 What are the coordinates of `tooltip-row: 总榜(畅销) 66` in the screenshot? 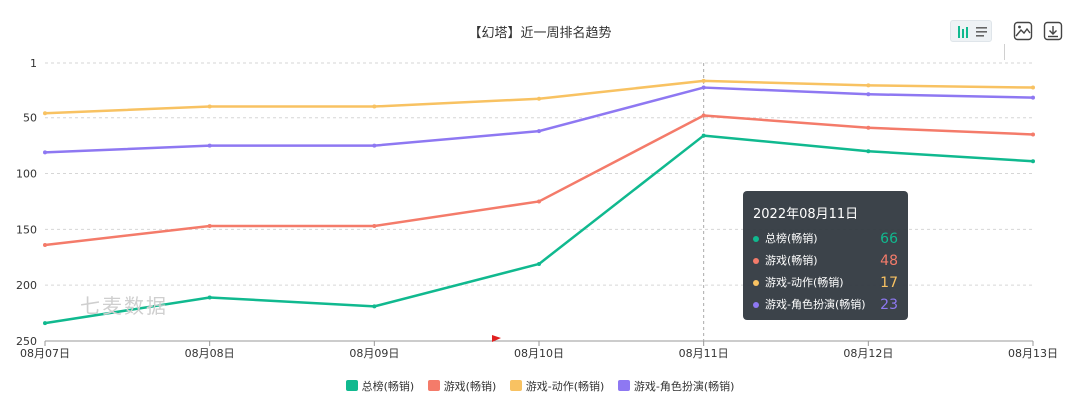 It's located at (825, 239).